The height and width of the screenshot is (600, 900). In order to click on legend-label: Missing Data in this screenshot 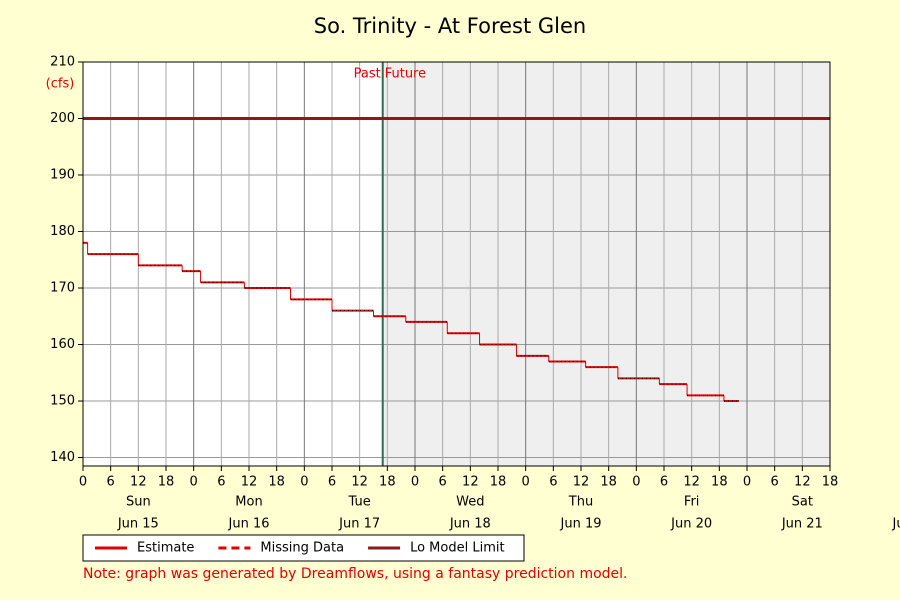, I will do `click(302, 548)`.